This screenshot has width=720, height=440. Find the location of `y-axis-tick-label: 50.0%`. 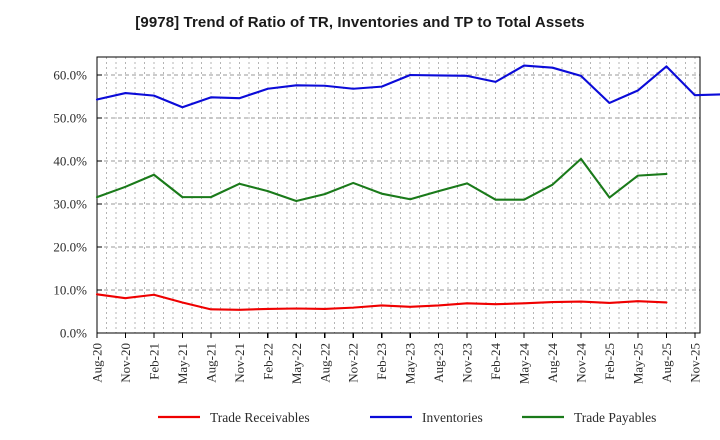

y-axis-tick-label: 50.0% is located at coordinates (70, 118).